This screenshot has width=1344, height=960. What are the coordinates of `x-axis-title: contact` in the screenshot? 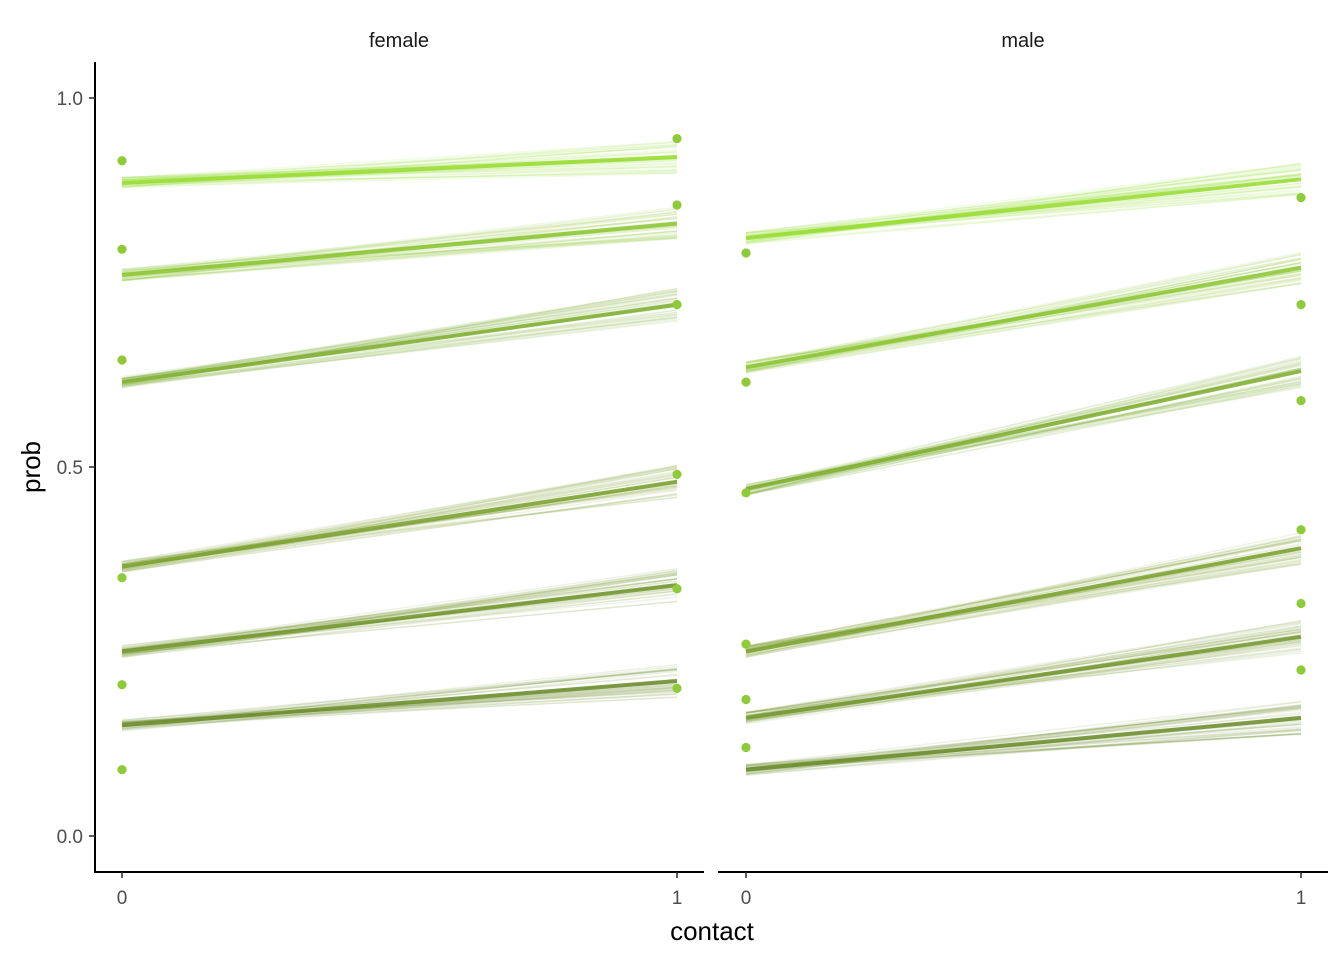 It's located at (712, 931).